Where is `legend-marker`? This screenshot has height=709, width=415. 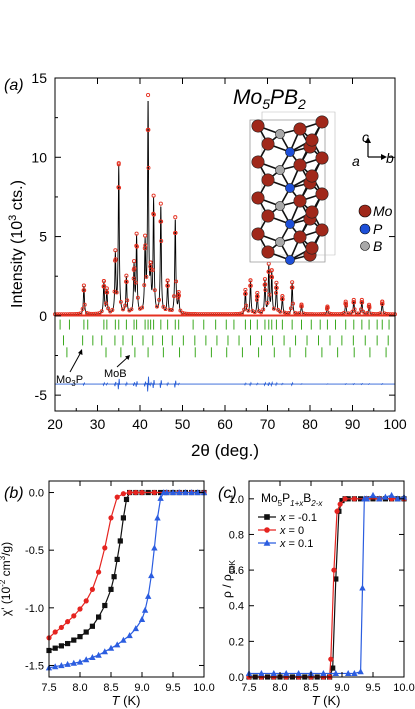 legend-marker is located at coordinates (267, 542).